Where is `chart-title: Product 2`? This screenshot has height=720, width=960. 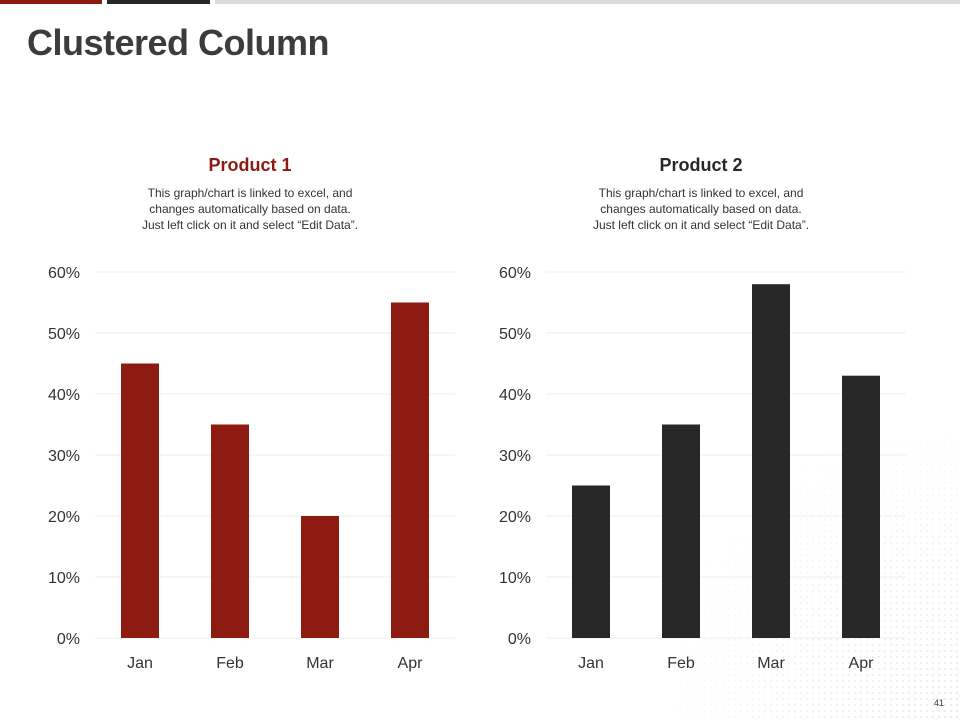 chart-title: Product 2 is located at coordinates (701, 165).